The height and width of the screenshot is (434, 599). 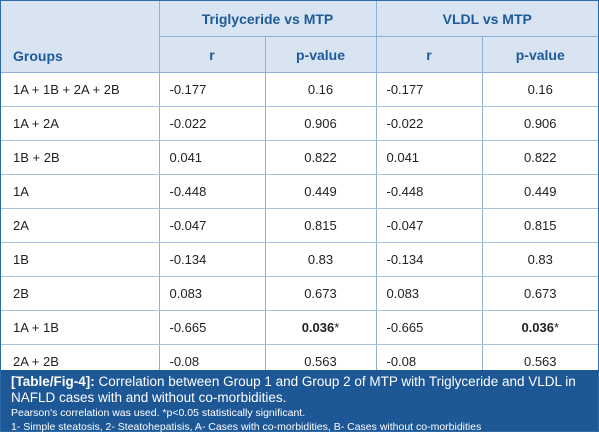 What do you see at coordinates (428, 293) in the screenshot?
I see `vldl-r-cell: 0.083` at bounding box center [428, 293].